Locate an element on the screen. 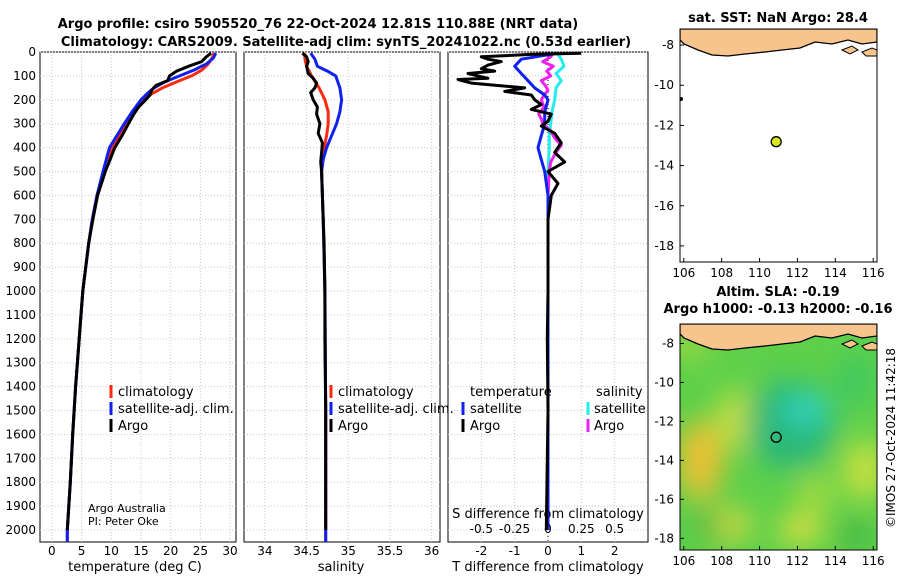 Image resolution: width=900 pixels, height=580 pixels. sla-map-axes: 106 108 110 112 114 116 -8 -10 -12 -14 -16 -18 is located at coordinates (769, 452).